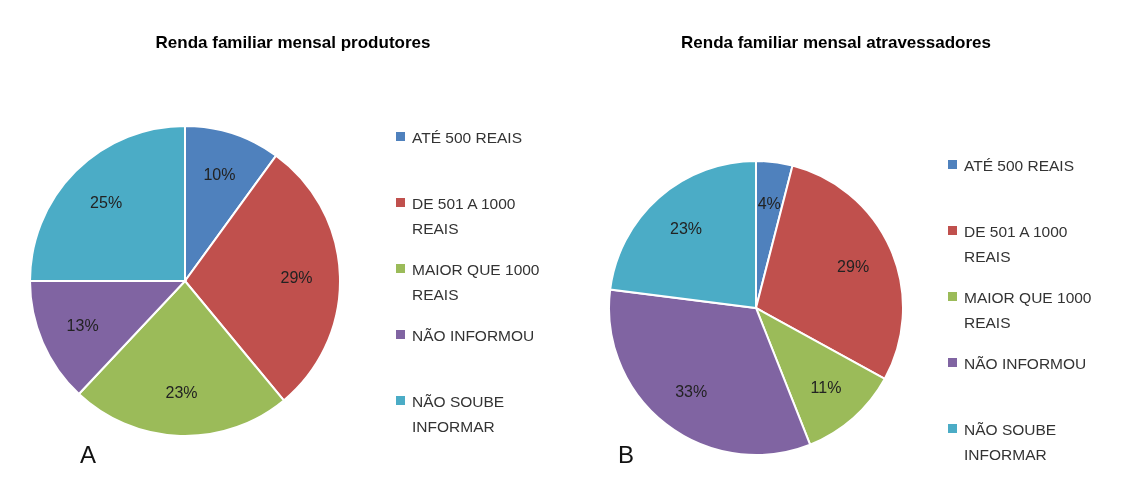  I want to click on chart-title: Renda familiar mensal atravessadores, so click(836, 42).